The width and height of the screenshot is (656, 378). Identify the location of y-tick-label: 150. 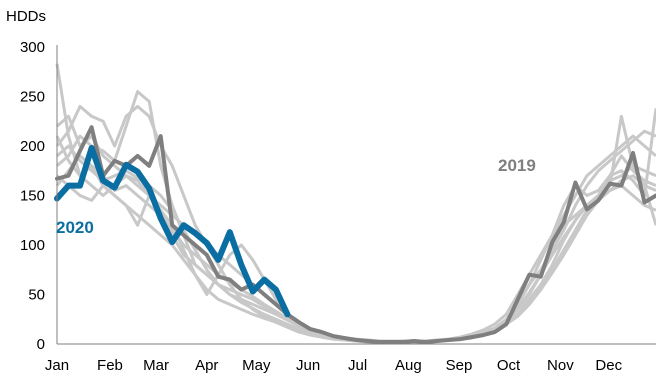
(32, 196).